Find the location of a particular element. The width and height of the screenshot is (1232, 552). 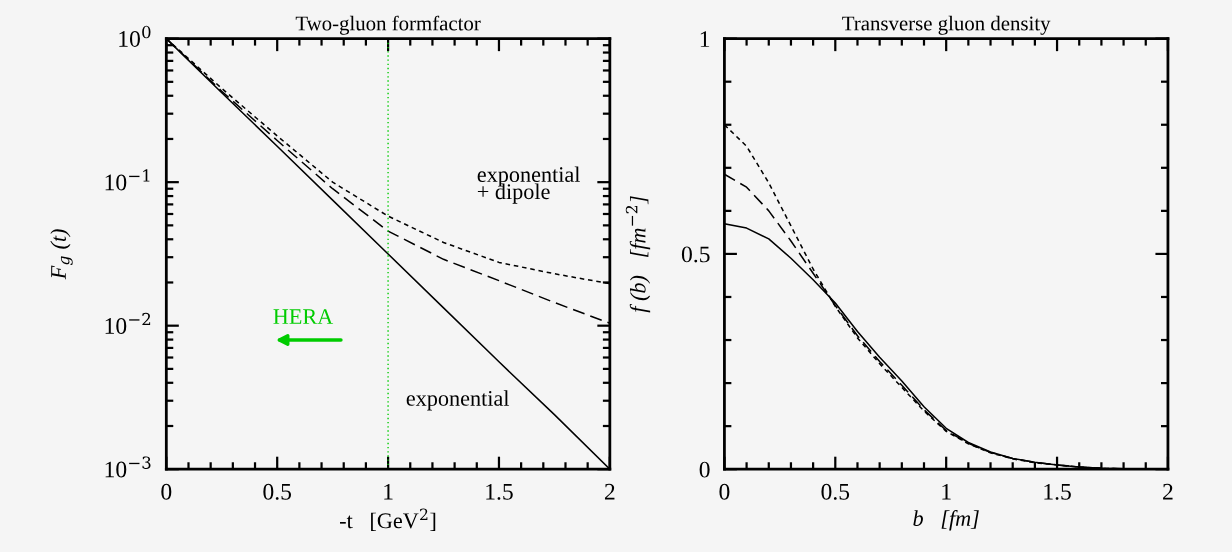

y-tick-label: 10$^{0}$ is located at coordinates (135, 36).